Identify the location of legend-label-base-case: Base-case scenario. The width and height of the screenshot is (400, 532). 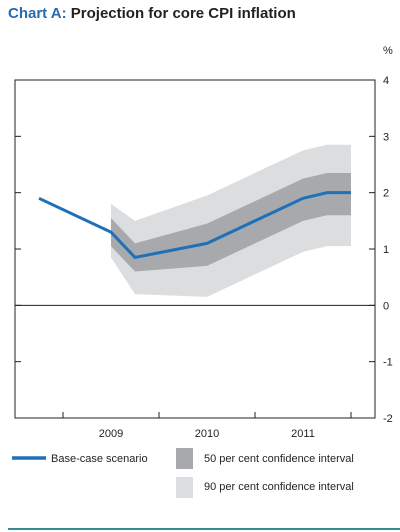
(99, 459).